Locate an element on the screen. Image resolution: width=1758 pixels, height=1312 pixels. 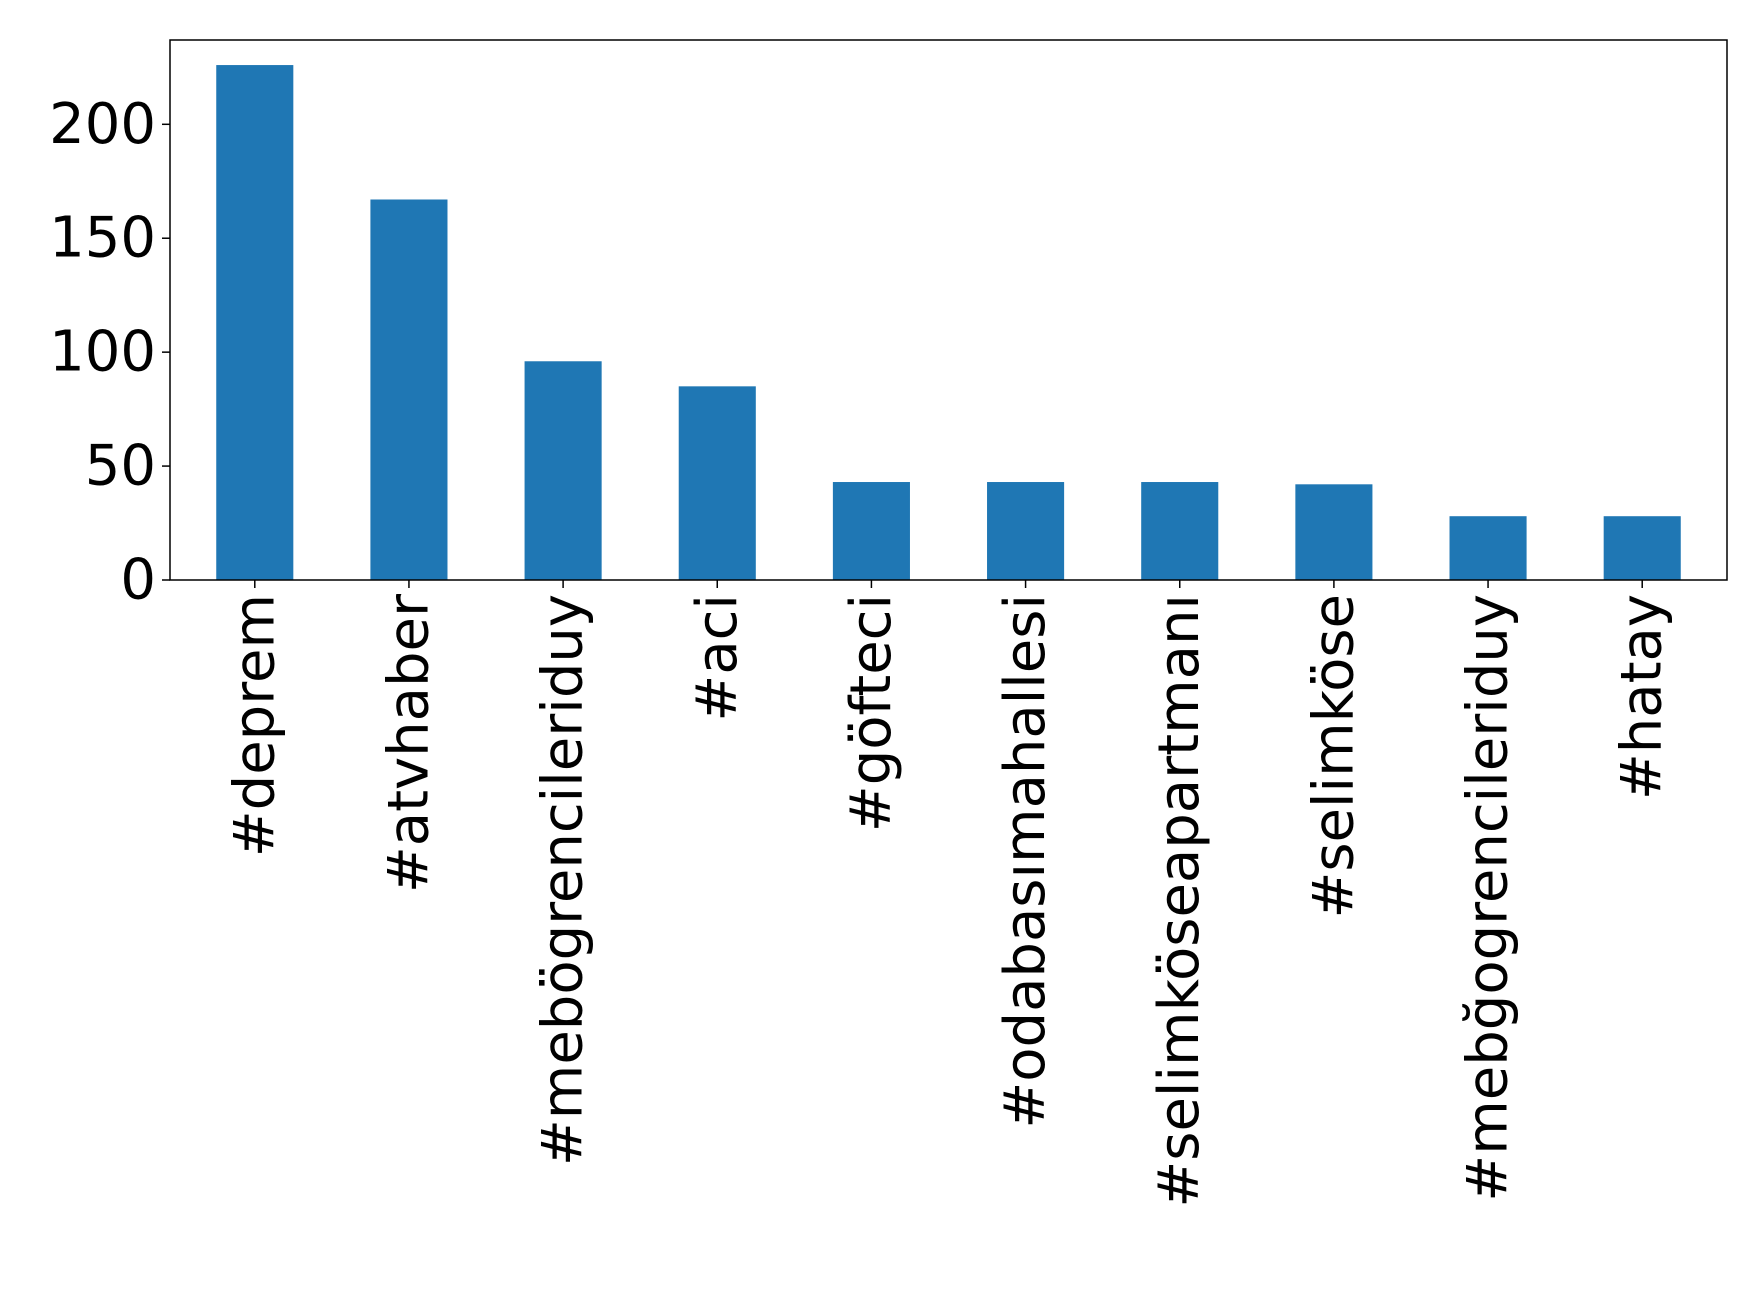
x-tick-label-2: #mebögrencileriduy is located at coordinates (563, 880).